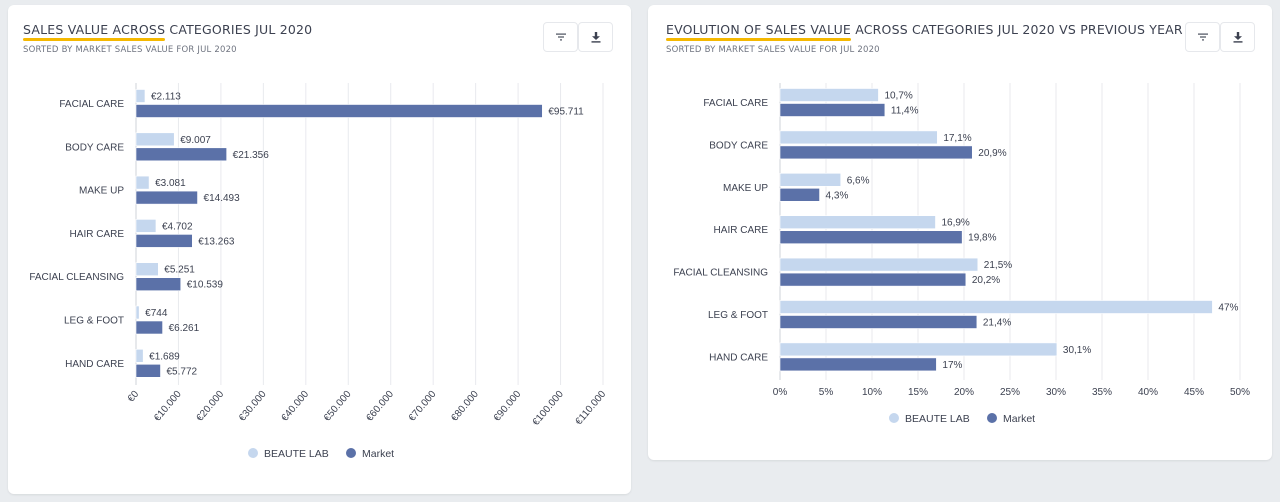 The width and height of the screenshot is (1280, 502). I want to click on category-label: FACIAL CARE, so click(91, 104).